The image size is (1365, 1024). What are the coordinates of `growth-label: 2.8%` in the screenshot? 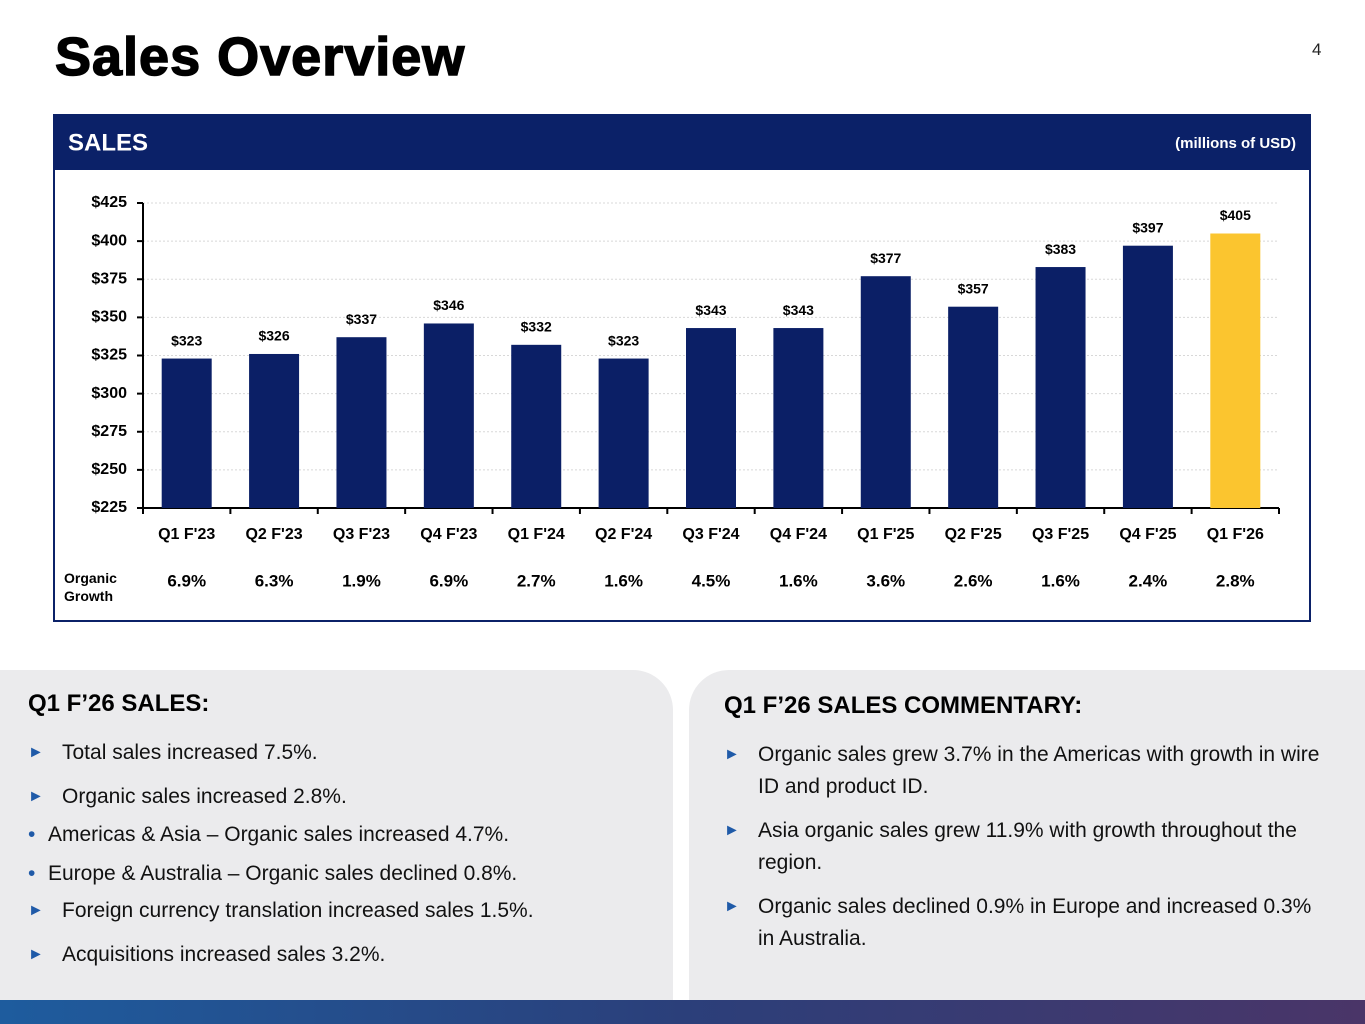 It's located at (1235, 580).